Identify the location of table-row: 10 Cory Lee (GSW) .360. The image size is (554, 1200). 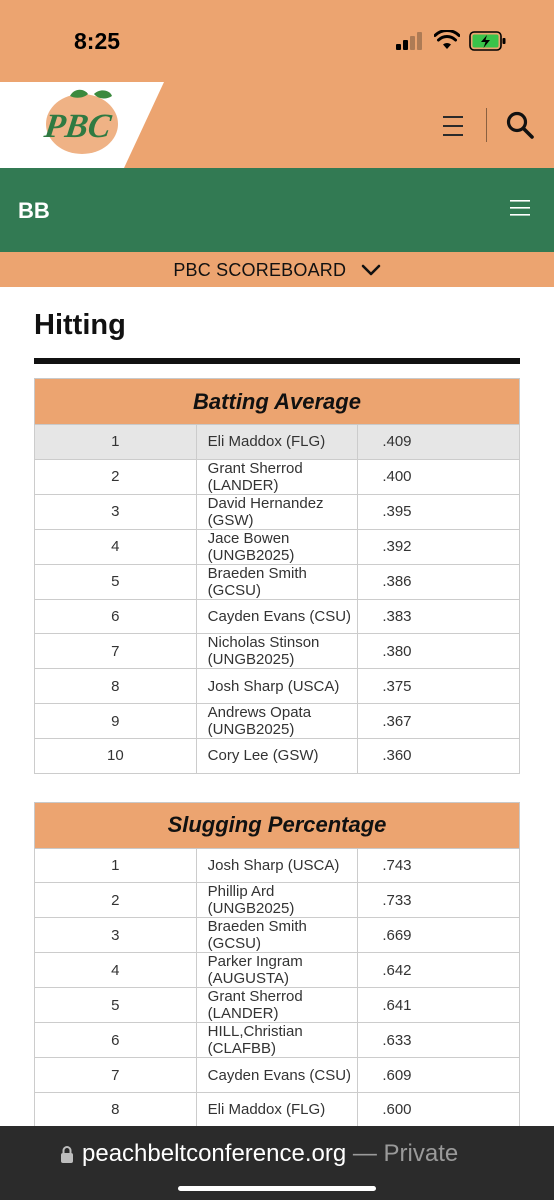
(277, 756).